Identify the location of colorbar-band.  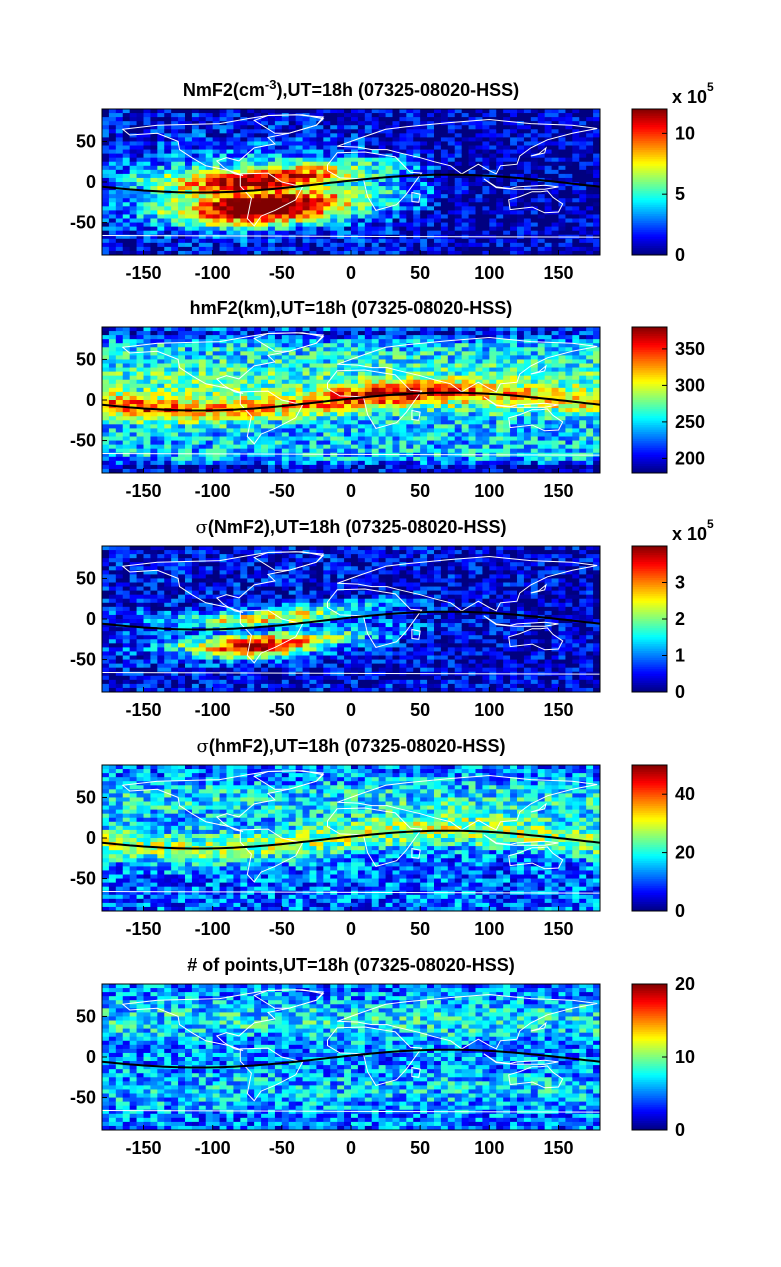
(649, 179).